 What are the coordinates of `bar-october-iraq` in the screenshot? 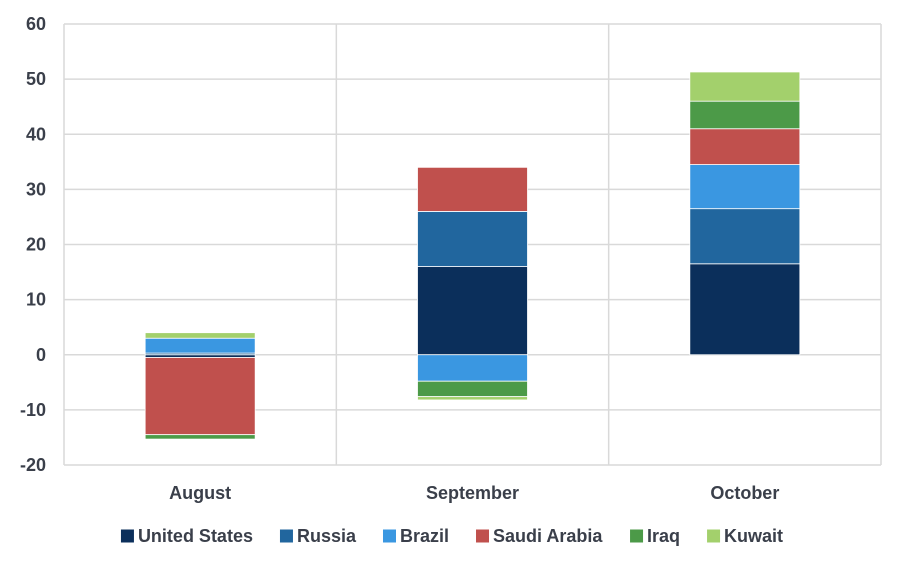 It's located at (745, 115).